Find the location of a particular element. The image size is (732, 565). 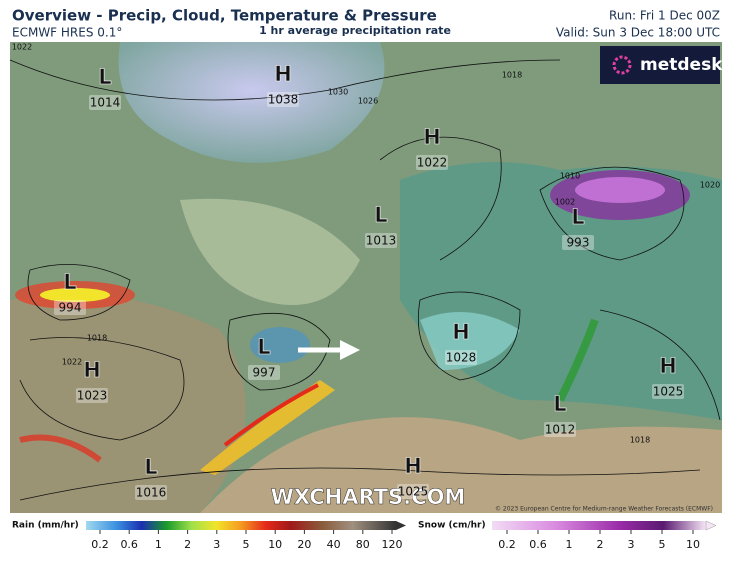

pressure-value: 1012 is located at coordinates (560, 430).